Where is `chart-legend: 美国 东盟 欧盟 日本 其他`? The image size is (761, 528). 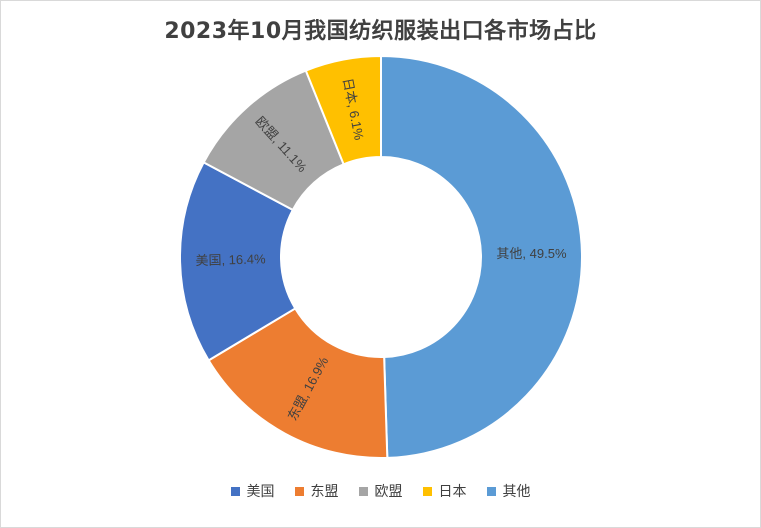 chart-legend: 美国 东盟 欧盟 日本 其他 is located at coordinates (380, 491).